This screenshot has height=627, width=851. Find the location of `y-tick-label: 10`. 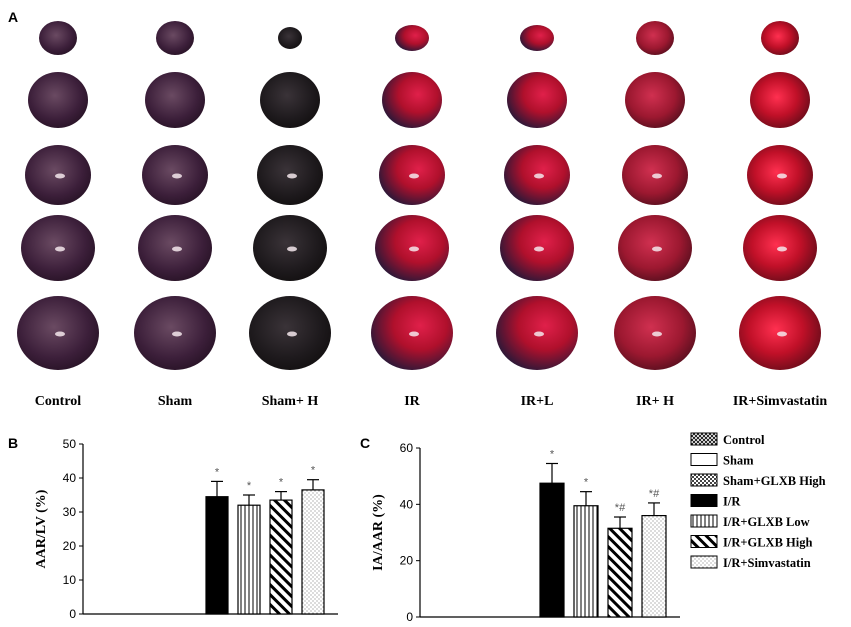

y-tick-label: 10 is located at coordinates (70, 580).